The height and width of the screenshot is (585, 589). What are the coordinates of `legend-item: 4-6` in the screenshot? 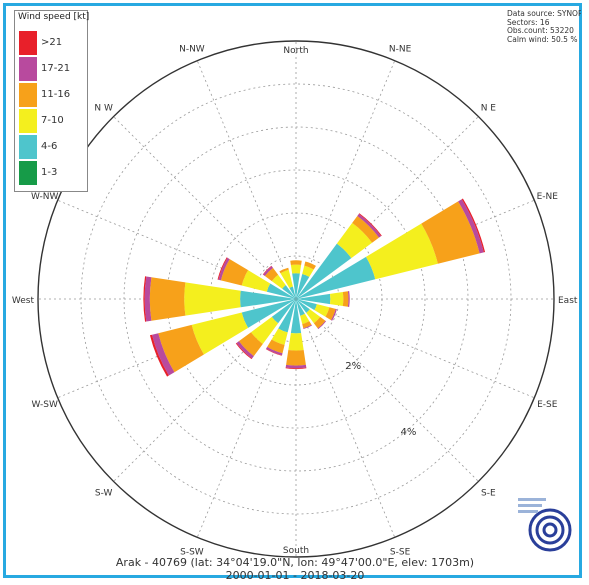 It's located at (52, 147).